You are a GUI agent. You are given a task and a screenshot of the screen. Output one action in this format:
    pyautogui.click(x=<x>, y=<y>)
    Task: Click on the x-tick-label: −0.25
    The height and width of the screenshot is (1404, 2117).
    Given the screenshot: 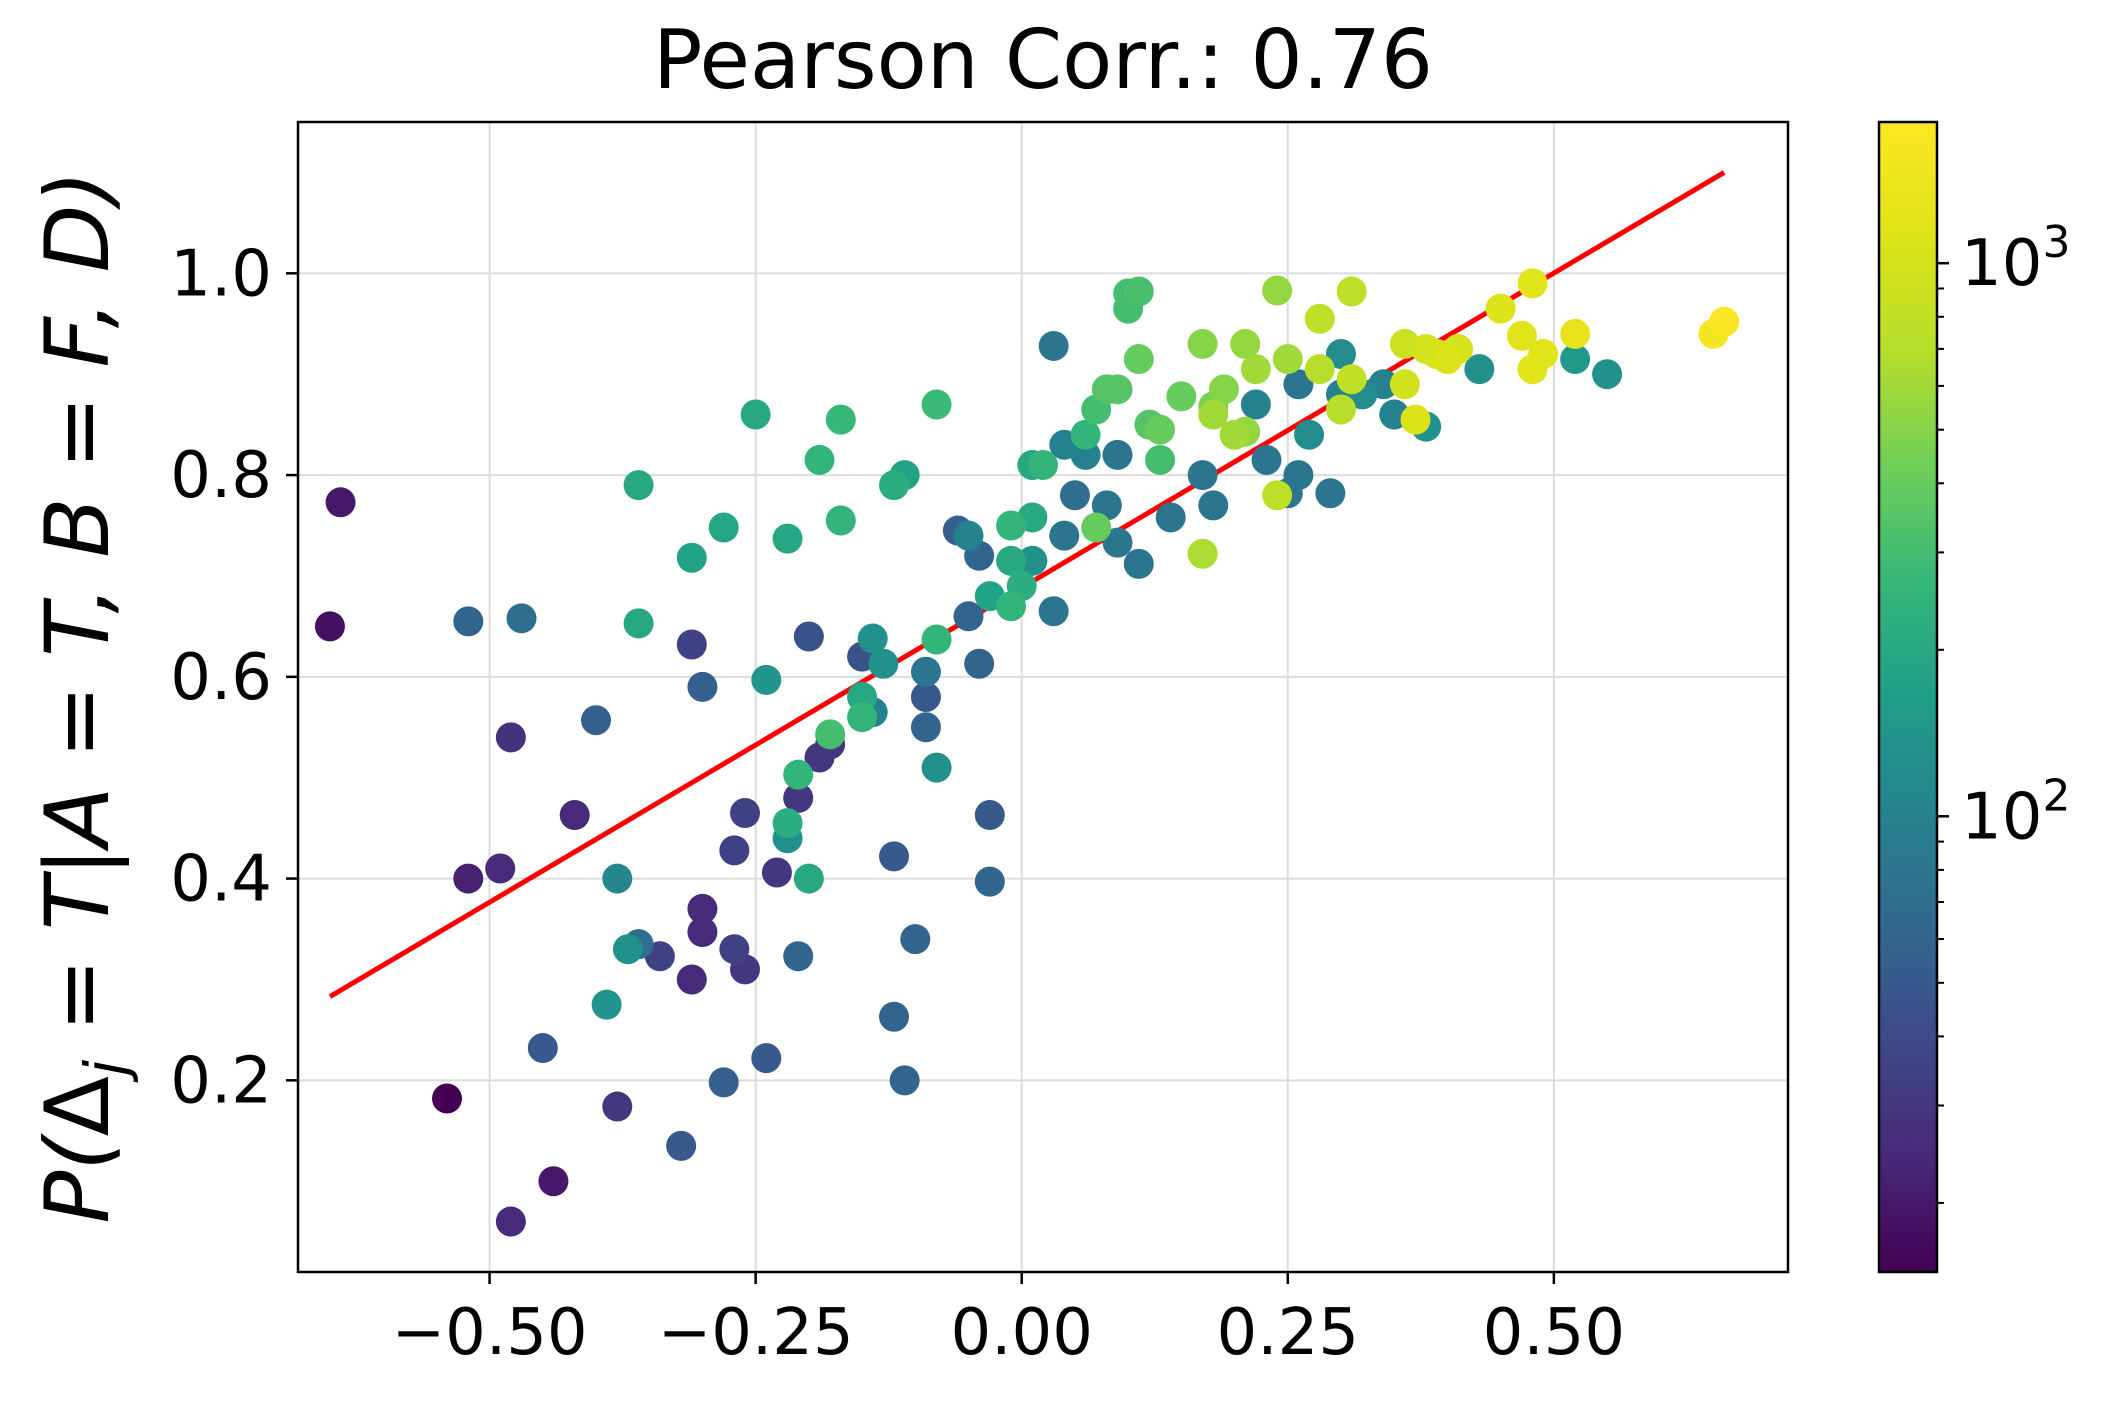 What is the action you would take?
    pyautogui.click(x=756, y=1333)
    